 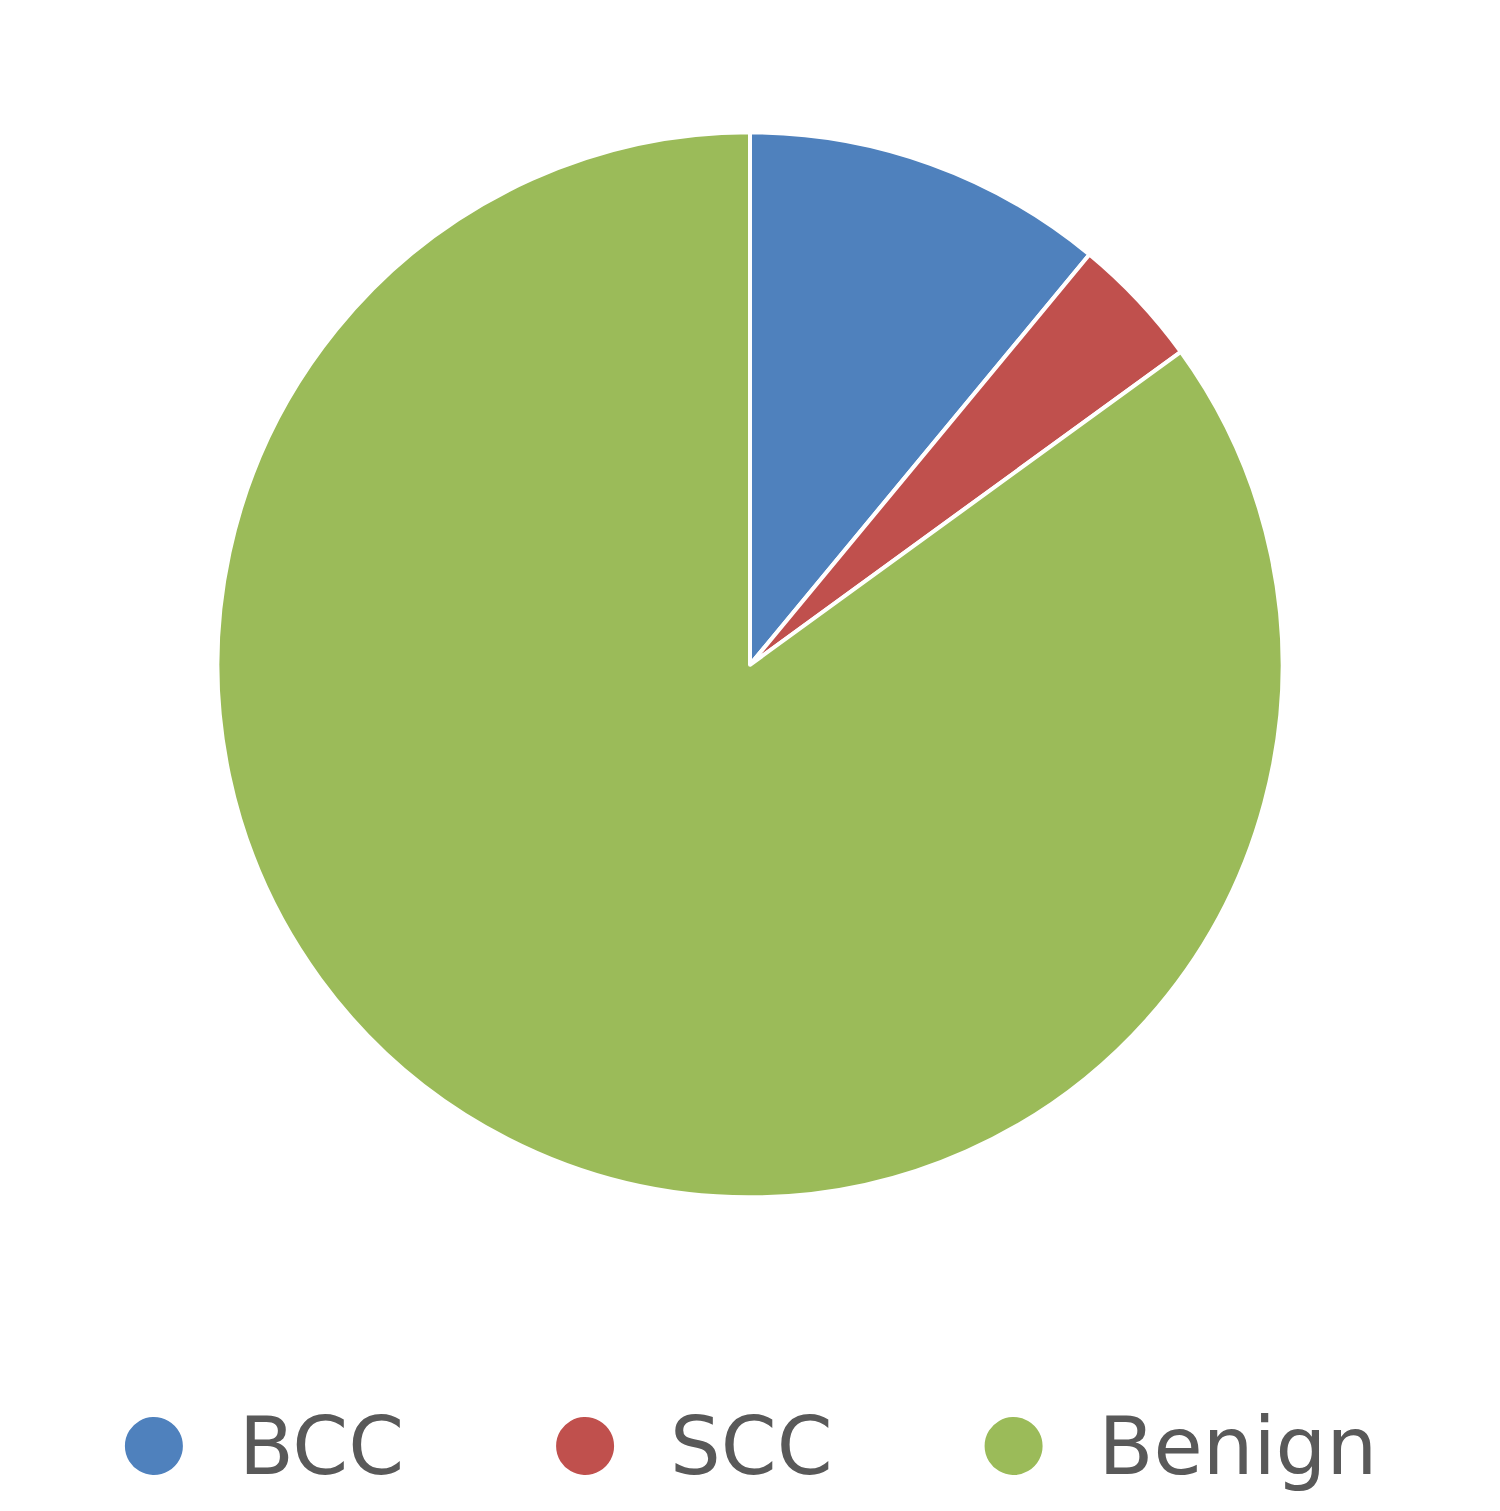 What do you see at coordinates (751, 1446) in the screenshot?
I see `legend-label: SCC` at bounding box center [751, 1446].